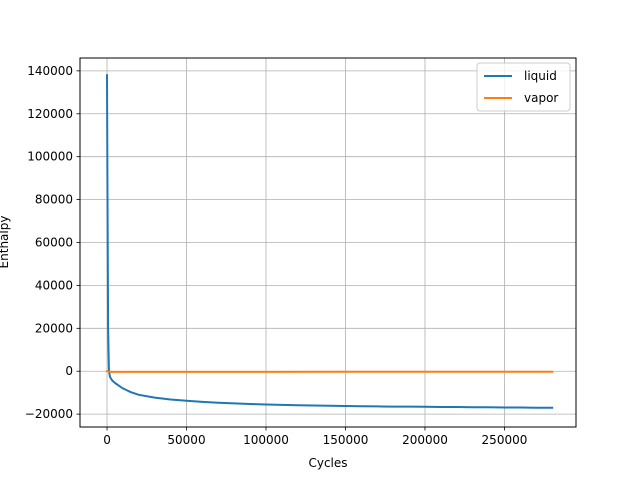  Describe the element at coordinates (54, 200) in the screenshot. I see `y-tick-label: 80000` at that location.